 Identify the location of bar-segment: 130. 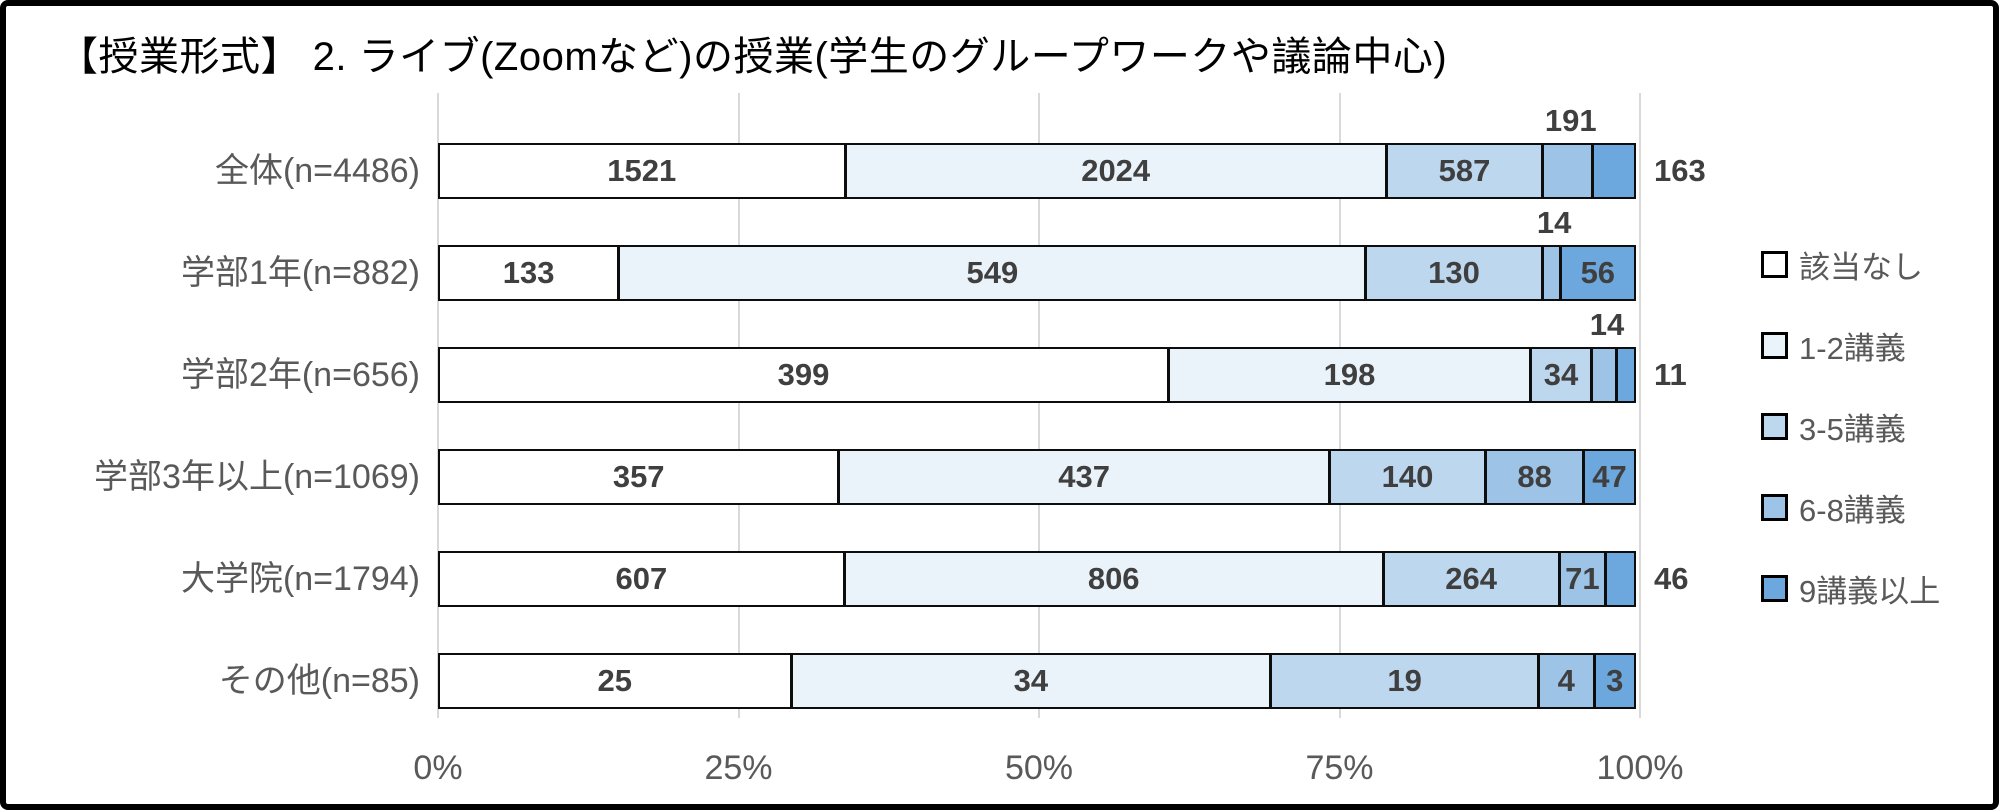
(1454, 273).